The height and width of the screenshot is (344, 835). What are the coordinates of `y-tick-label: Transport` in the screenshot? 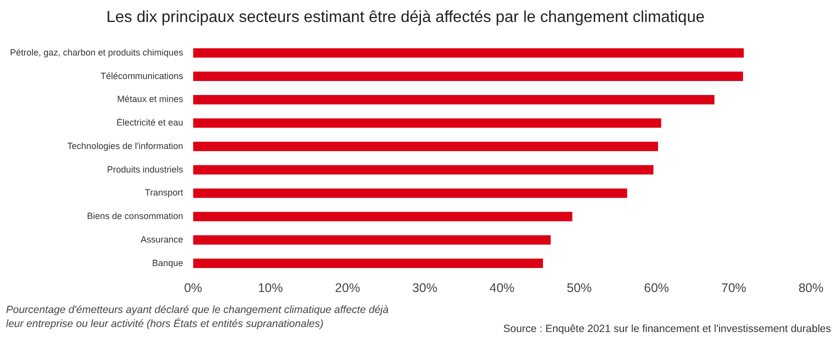 It's located at (164, 193).